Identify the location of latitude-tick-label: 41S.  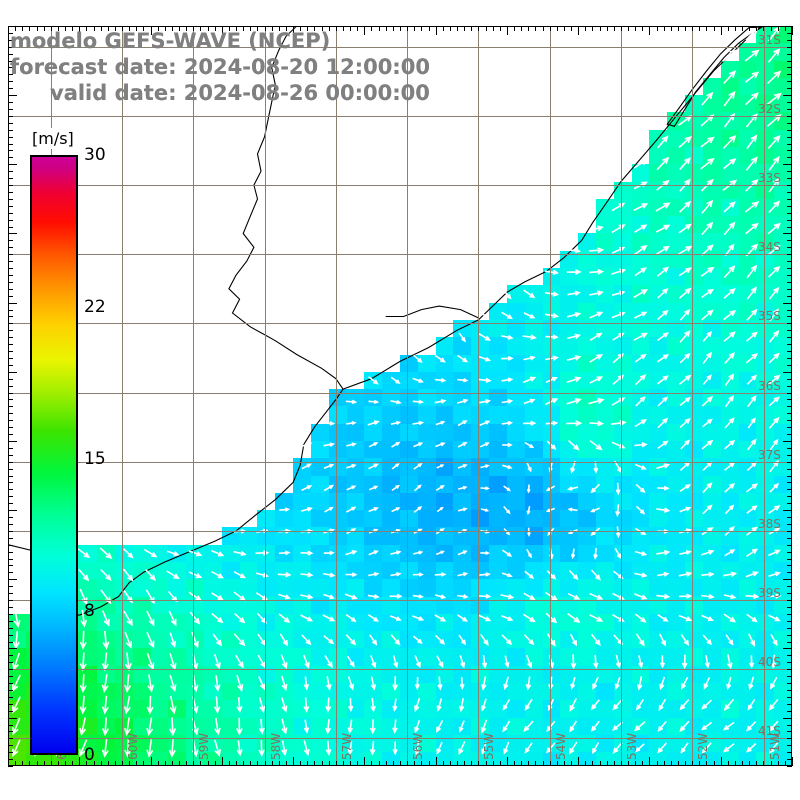
(769, 731).